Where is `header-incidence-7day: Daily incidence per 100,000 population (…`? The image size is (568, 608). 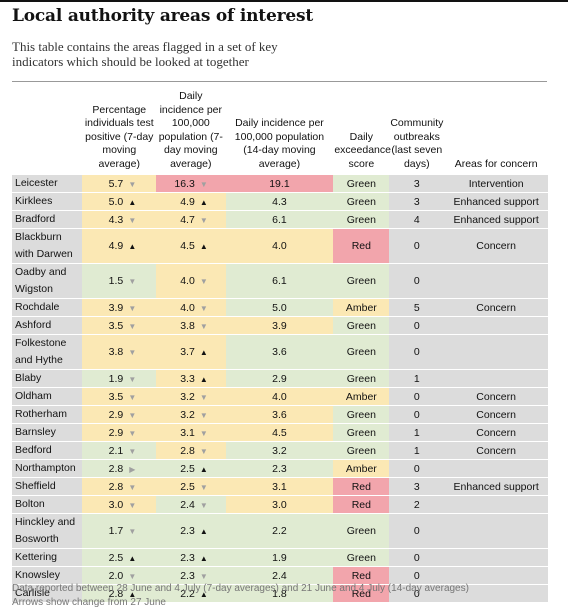
header-incidence-7day: Daily incidence per 100,000 population (… is located at coordinates (190, 130).